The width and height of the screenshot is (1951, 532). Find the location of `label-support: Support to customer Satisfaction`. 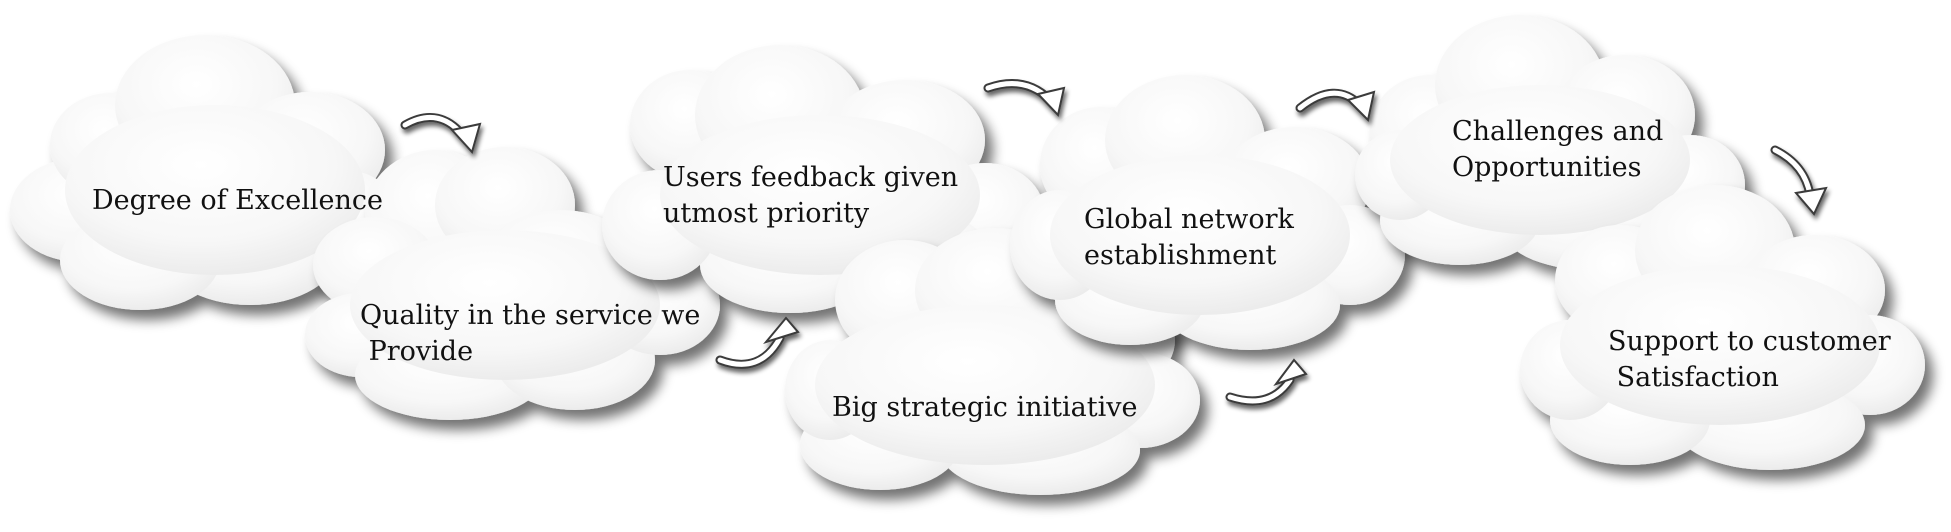

label-support: Support to customer Satisfaction is located at coordinates (1749, 359).